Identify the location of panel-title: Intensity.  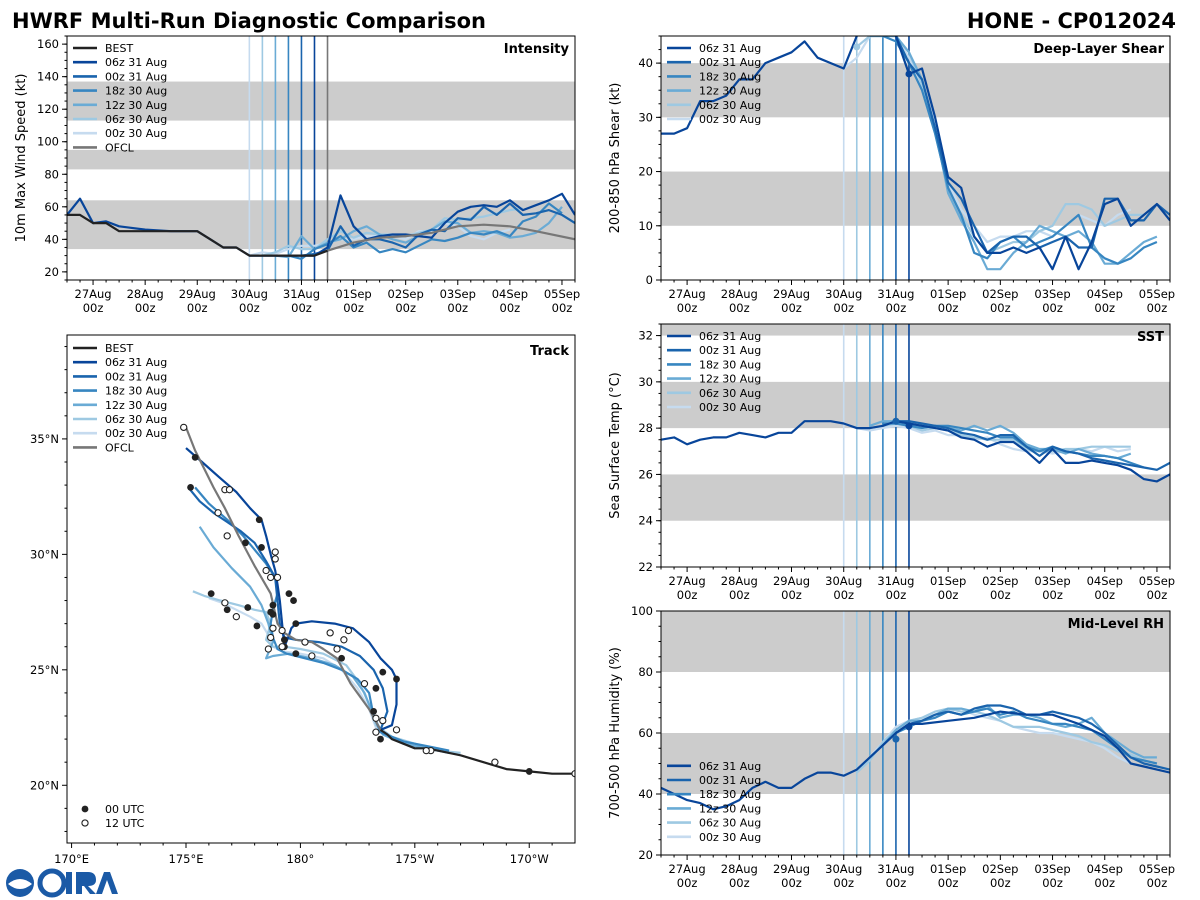
(537, 49).